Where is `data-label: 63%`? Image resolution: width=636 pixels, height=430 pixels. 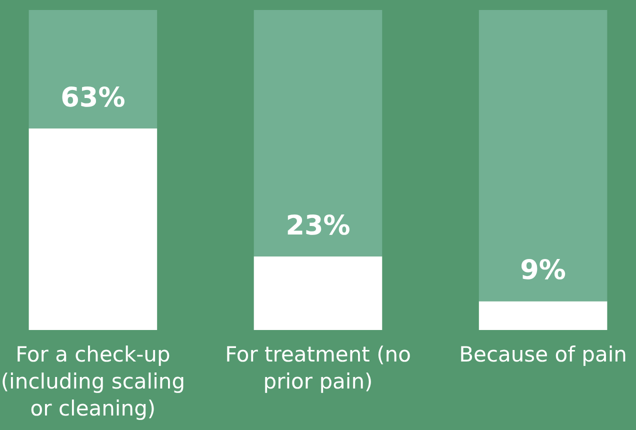
data-label: 63% is located at coordinates (93, 98).